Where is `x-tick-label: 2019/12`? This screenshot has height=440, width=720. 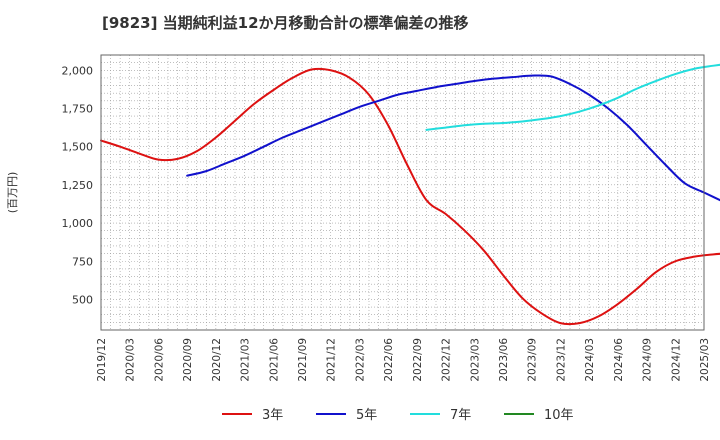 x-tick-label: 2019/12 is located at coordinates (102, 360).